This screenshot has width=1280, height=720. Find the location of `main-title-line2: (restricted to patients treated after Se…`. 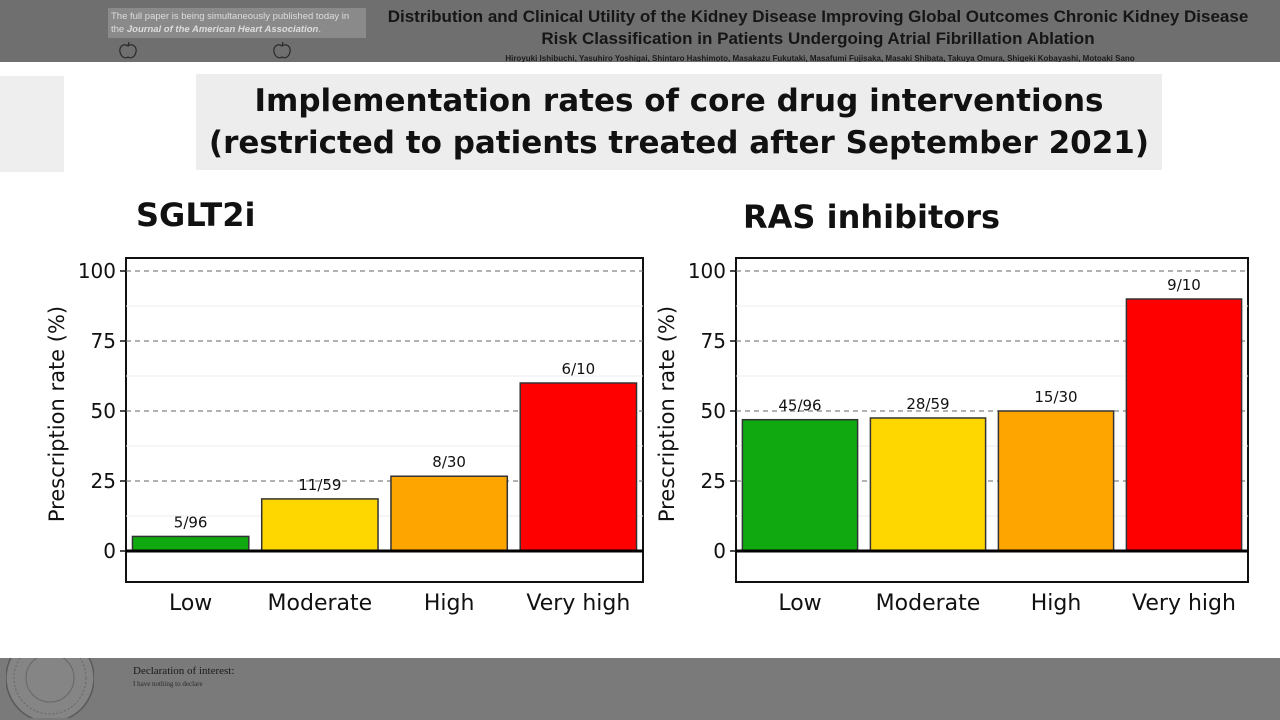

main-title-line2: (restricted to patients treated after Se… is located at coordinates (679, 143).